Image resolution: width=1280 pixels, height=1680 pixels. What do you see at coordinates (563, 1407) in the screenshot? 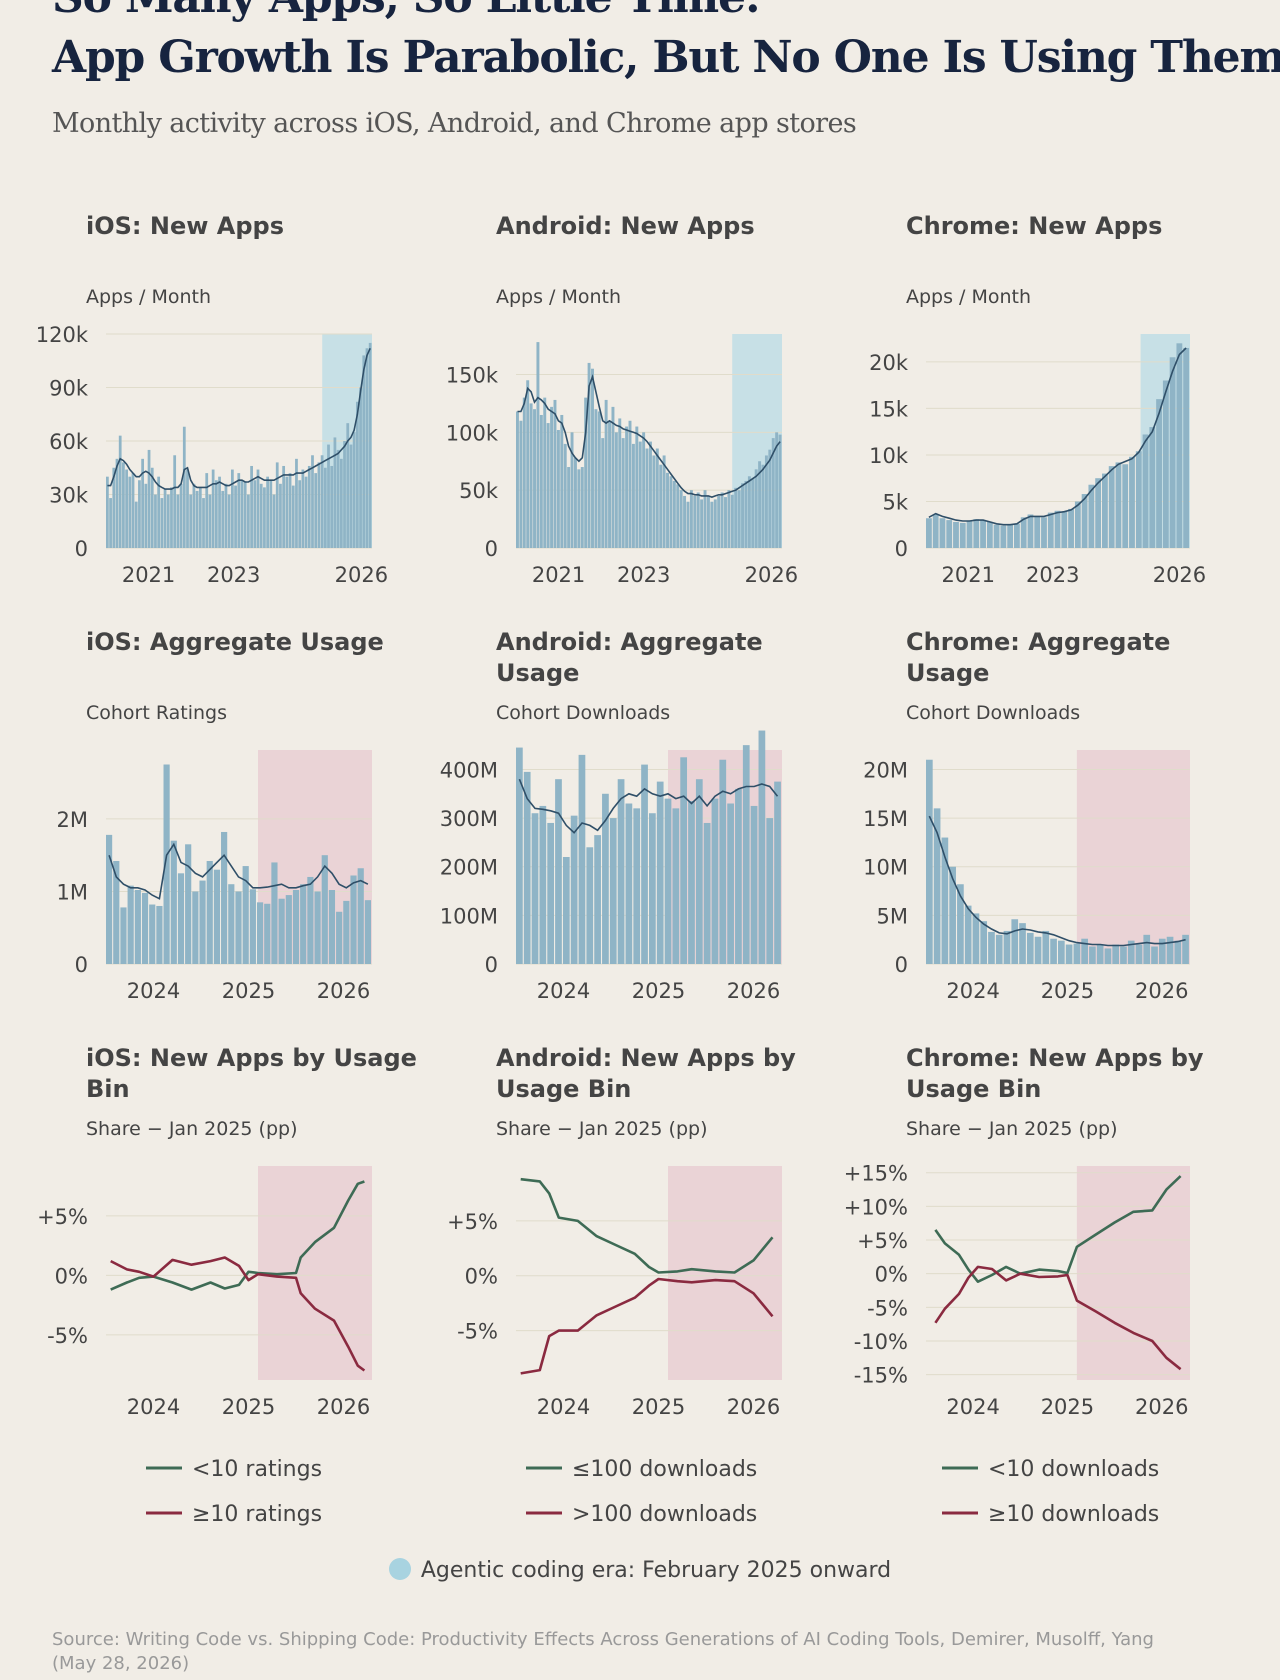
I see `x-tick-label: 2024` at bounding box center [563, 1407].